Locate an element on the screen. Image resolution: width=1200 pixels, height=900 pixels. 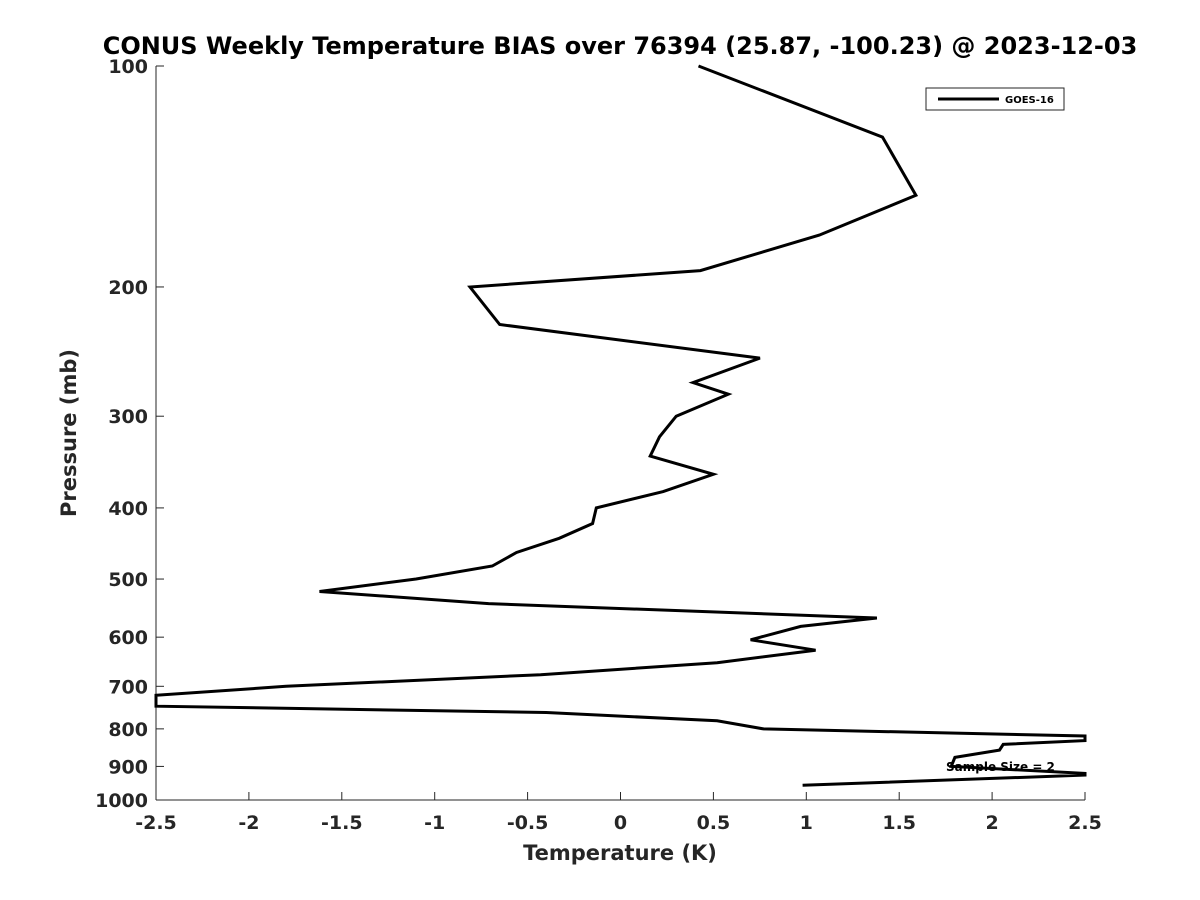
x-tick-label: -2 is located at coordinates (248, 823).